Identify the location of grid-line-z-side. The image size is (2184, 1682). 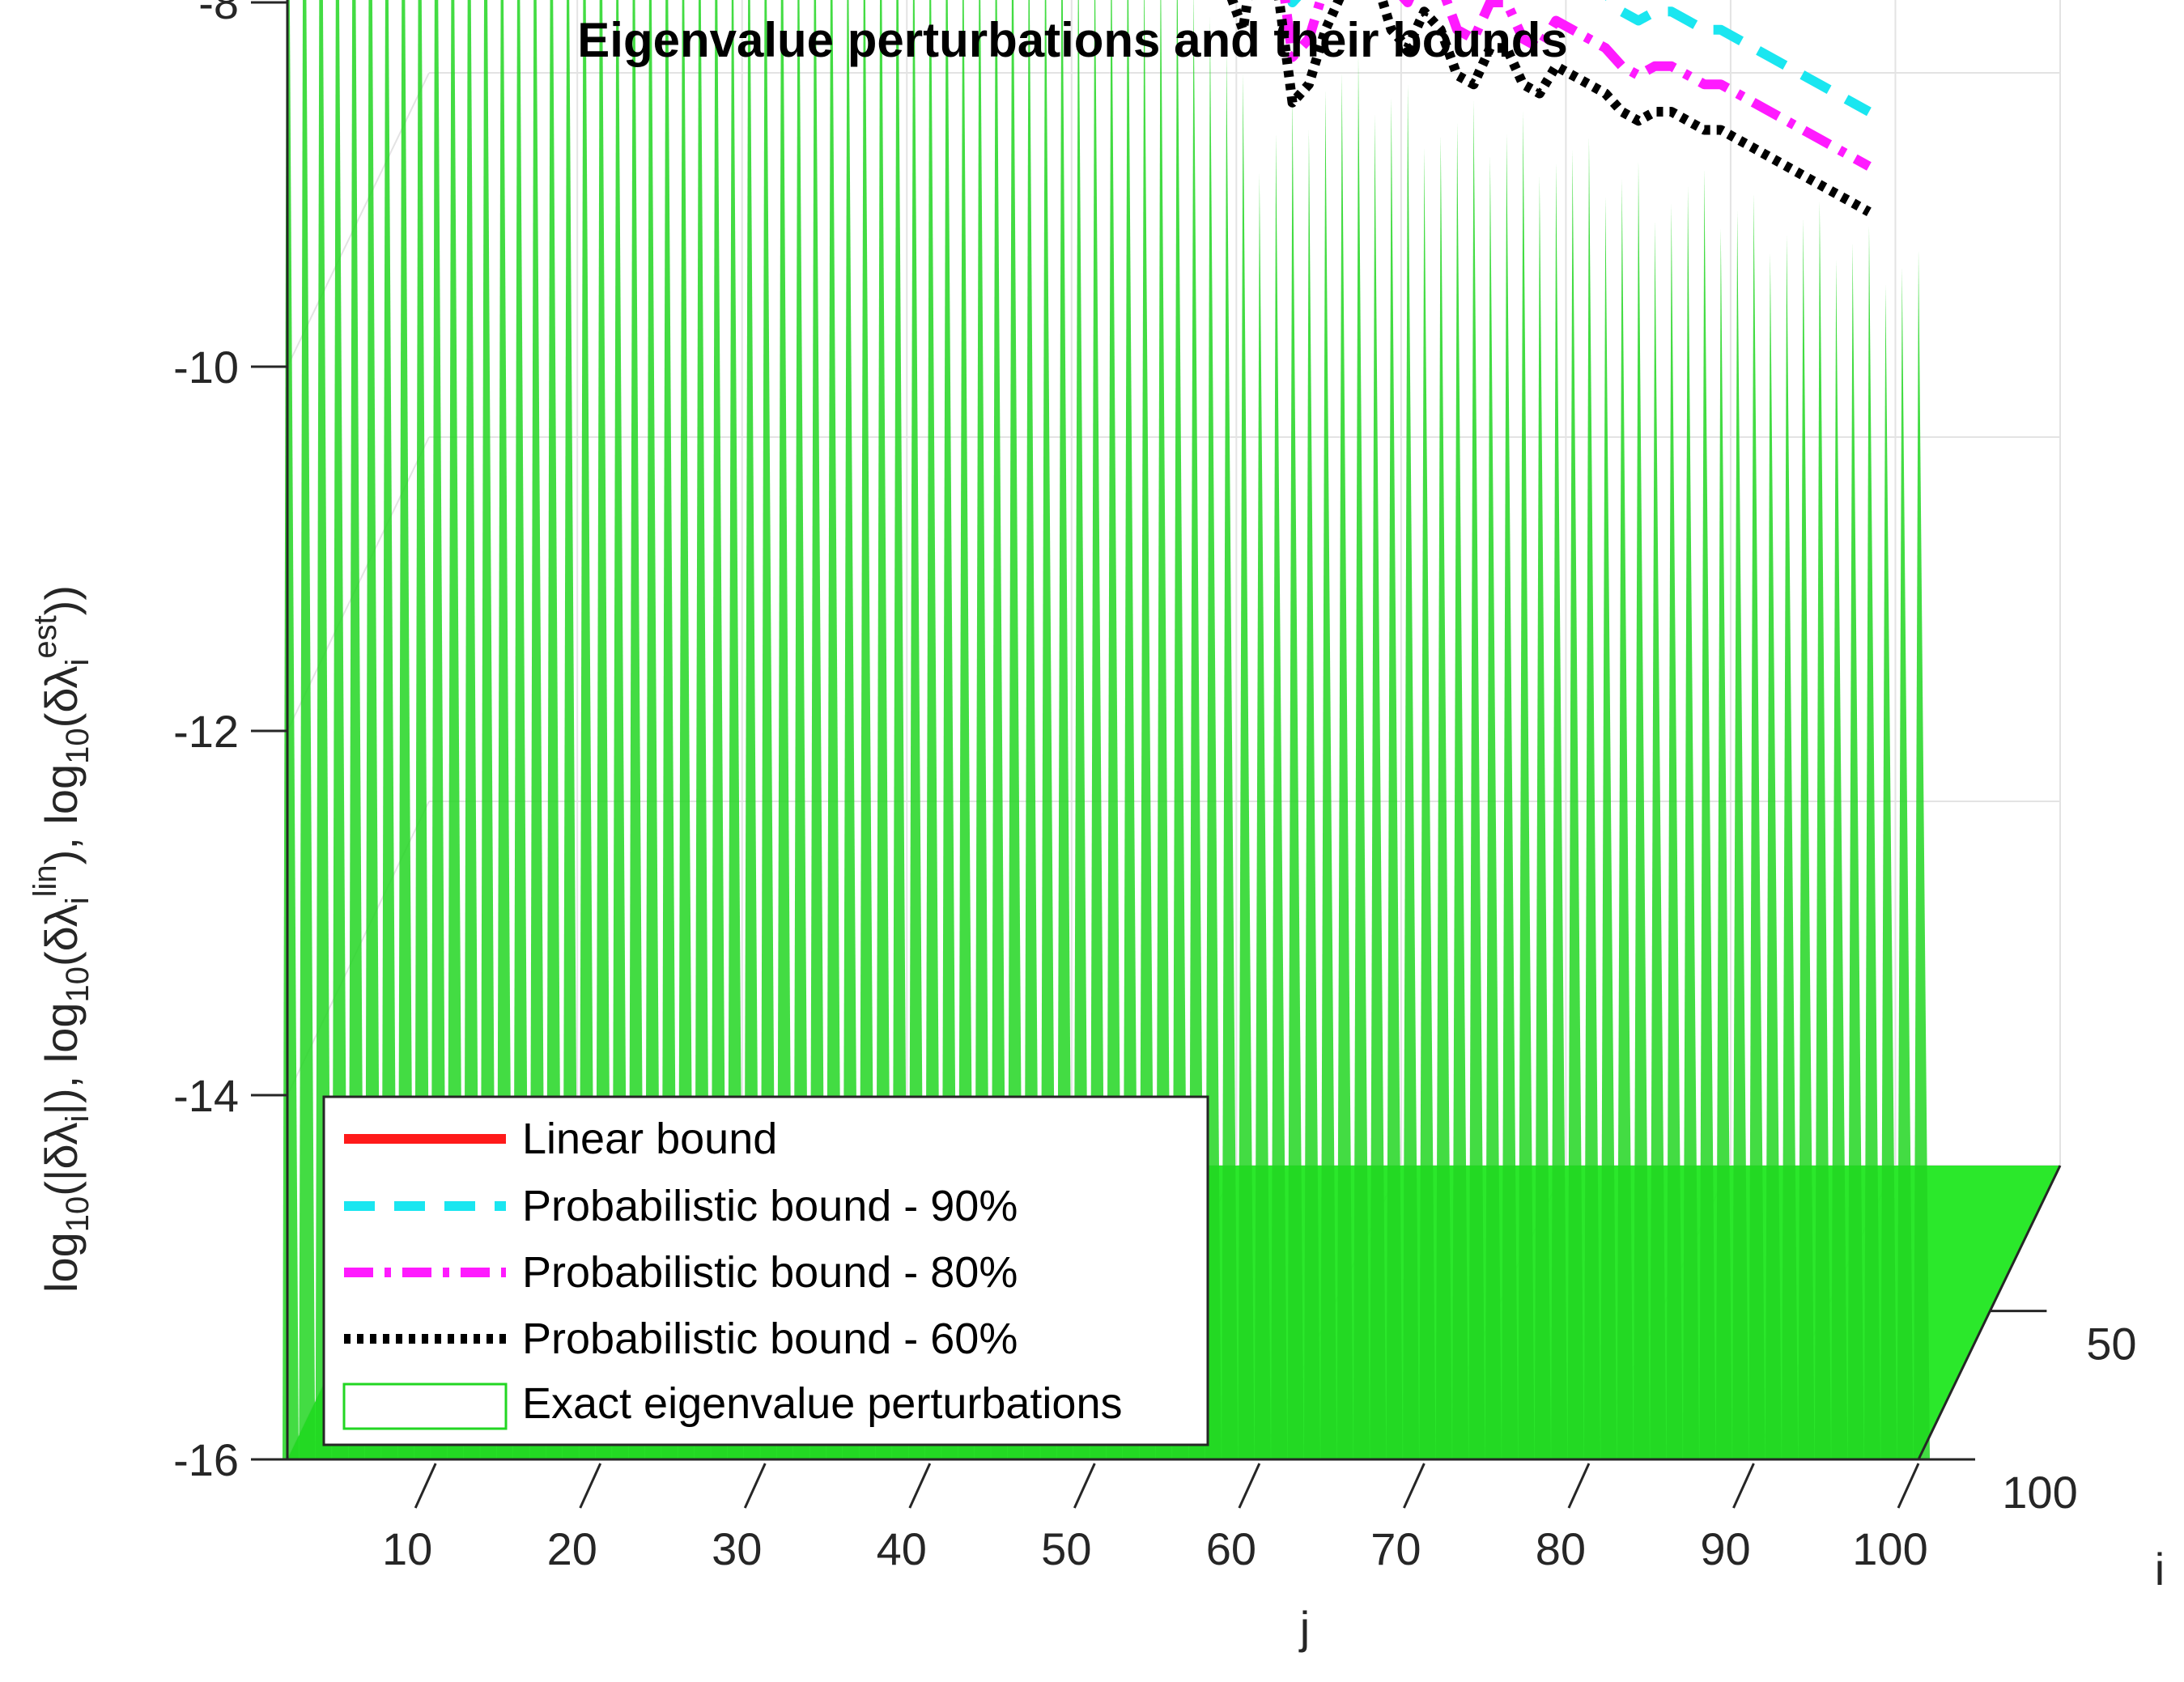
(359, 220).